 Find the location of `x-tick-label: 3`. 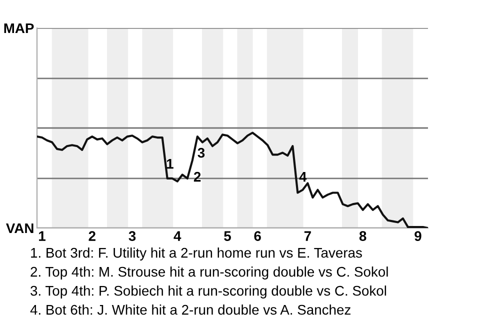

x-tick-label: 3 is located at coordinates (132, 236).